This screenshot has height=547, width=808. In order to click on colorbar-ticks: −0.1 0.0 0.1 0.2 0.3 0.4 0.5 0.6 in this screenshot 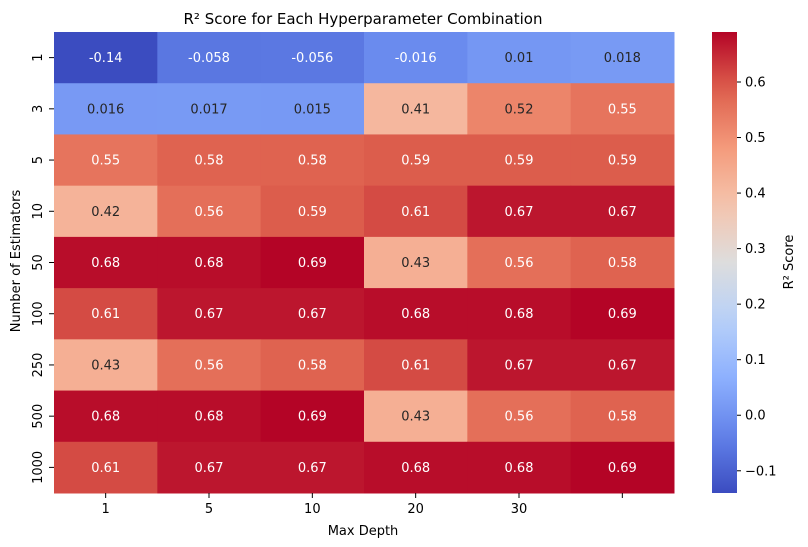, I will do `click(757, 277)`.